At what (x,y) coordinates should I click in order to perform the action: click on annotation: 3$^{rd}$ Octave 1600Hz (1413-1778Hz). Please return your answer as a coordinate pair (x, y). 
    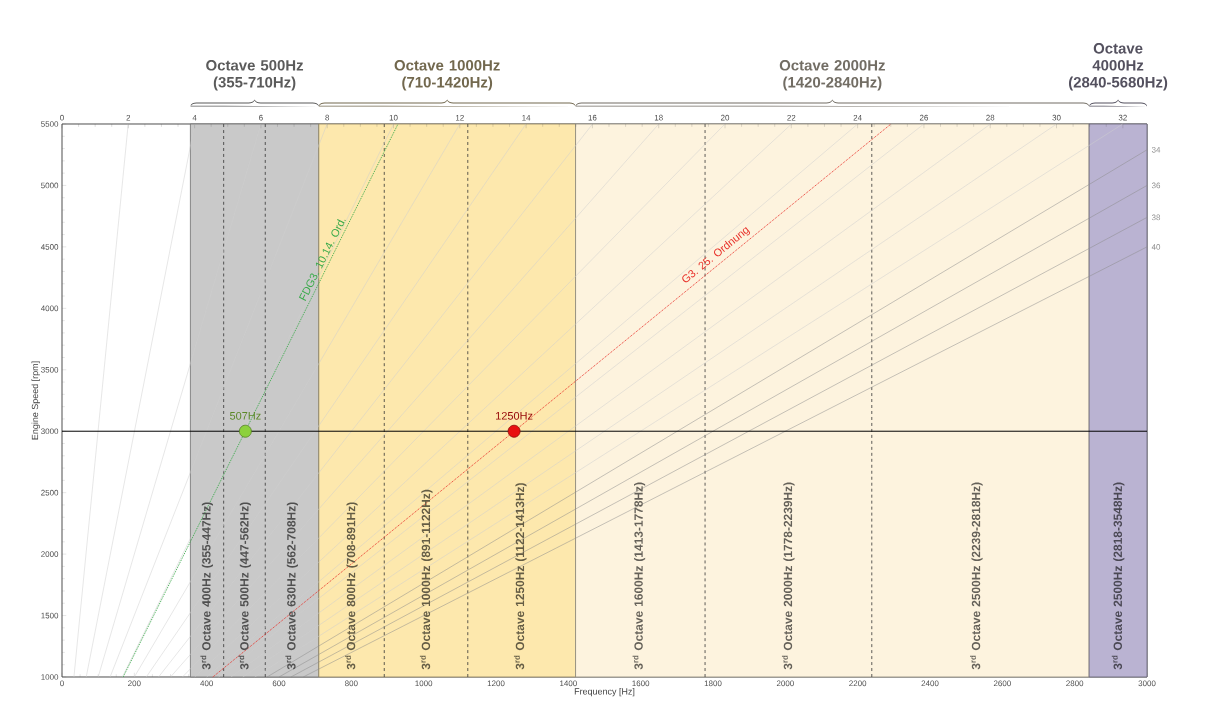
    Looking at the image, I should click on (639, 576).